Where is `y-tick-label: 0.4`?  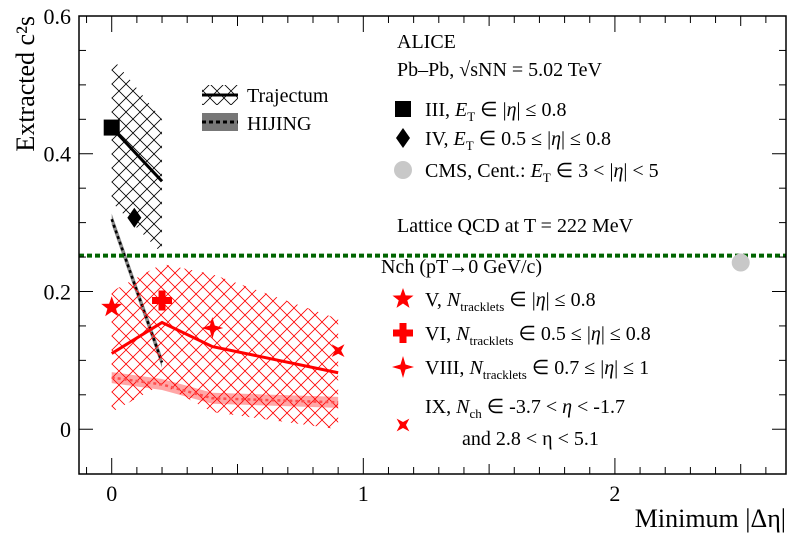 y-tick-label: 0.4 is located at coordinates (58, 154).